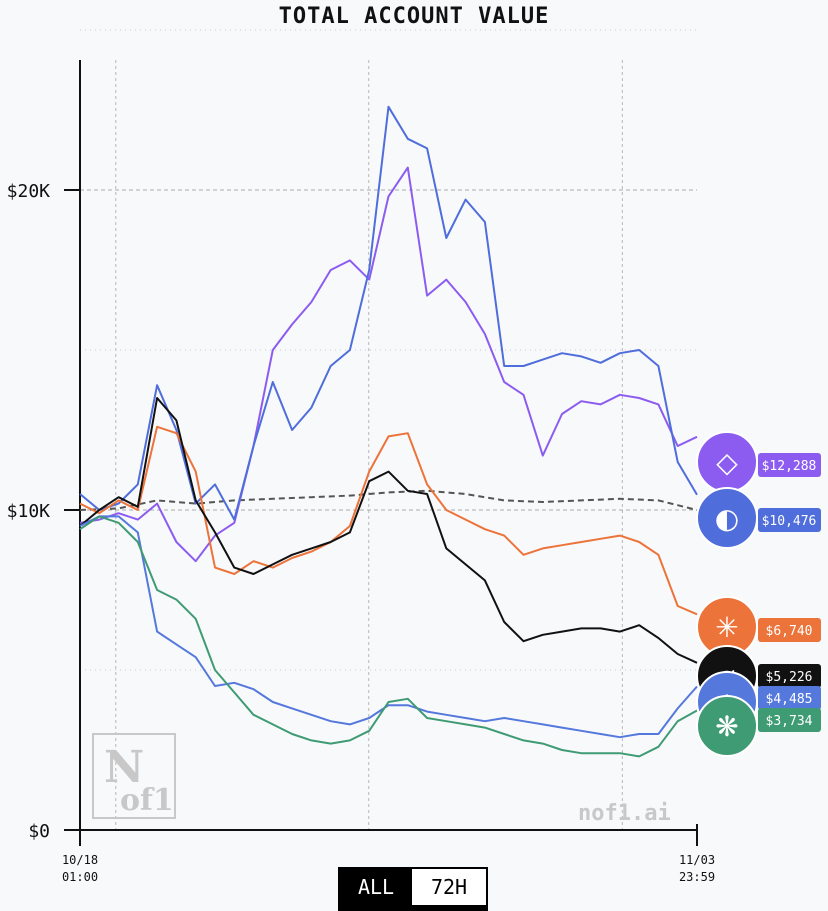  I want to click on end-value-badge: $3,734, so click(789, 720).